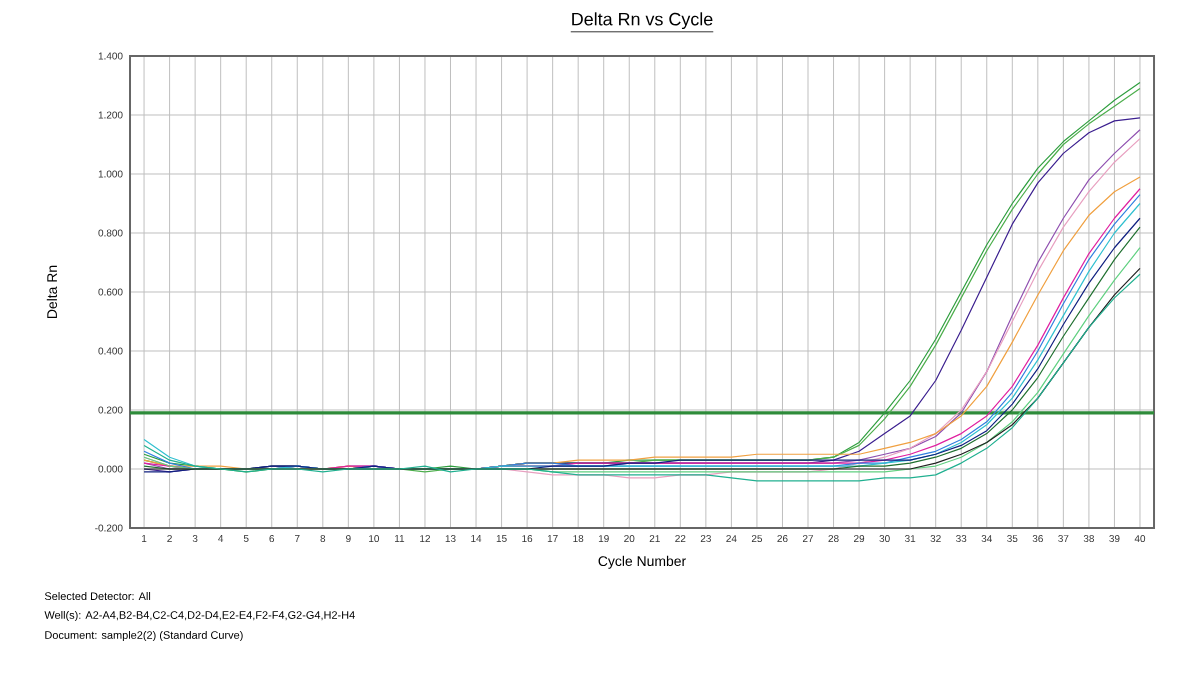 The image size is (1200, 674). I want to click on chart-title: Delta Rn vs Cycle, so click(642, 21).